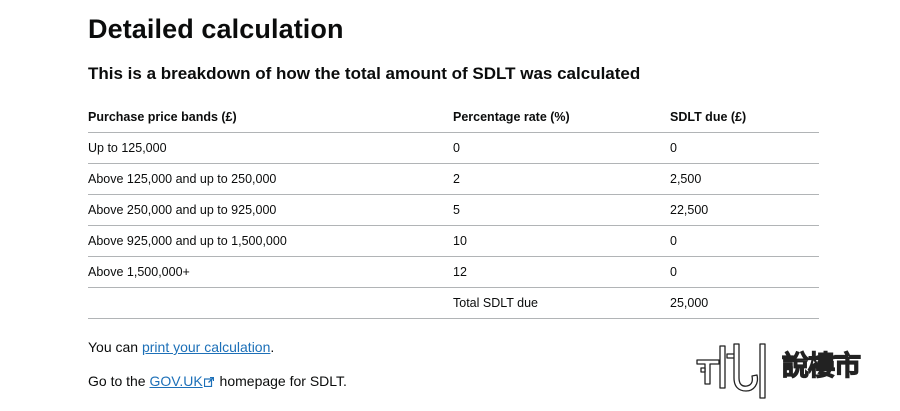 The height and width of the screenshot is (411, 900). I want to click on print-prefix-text: You can, so click(115, 347).